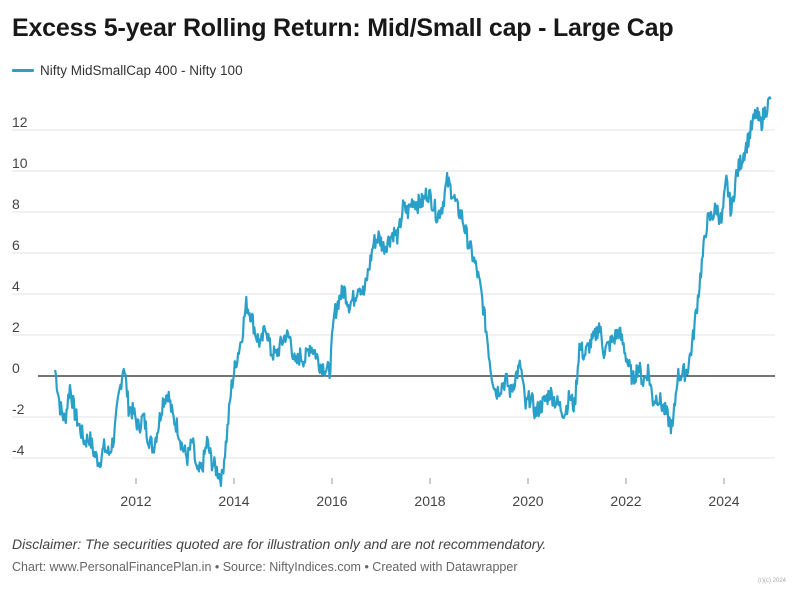 The image size is (800, 589). I want to click on x-axis-ticks: 2012 2014 2016 2018 2020 2022 2024, so click(430, 493).